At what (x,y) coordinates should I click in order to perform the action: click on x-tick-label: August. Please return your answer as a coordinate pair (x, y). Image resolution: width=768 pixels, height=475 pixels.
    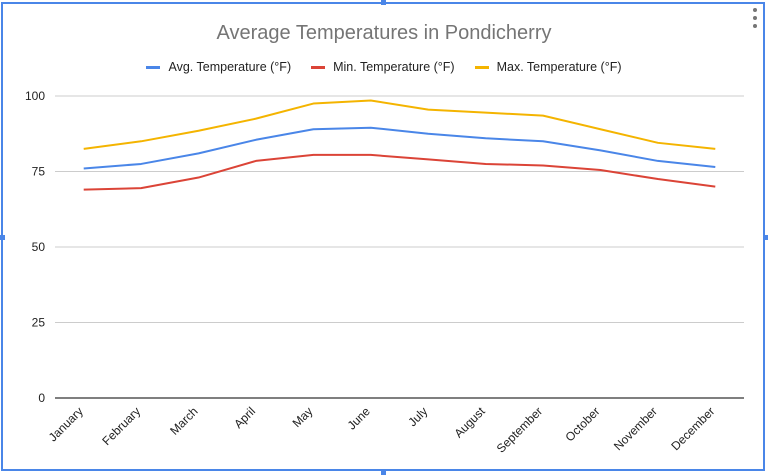
    Looking at the image, I should click on (469, 422).